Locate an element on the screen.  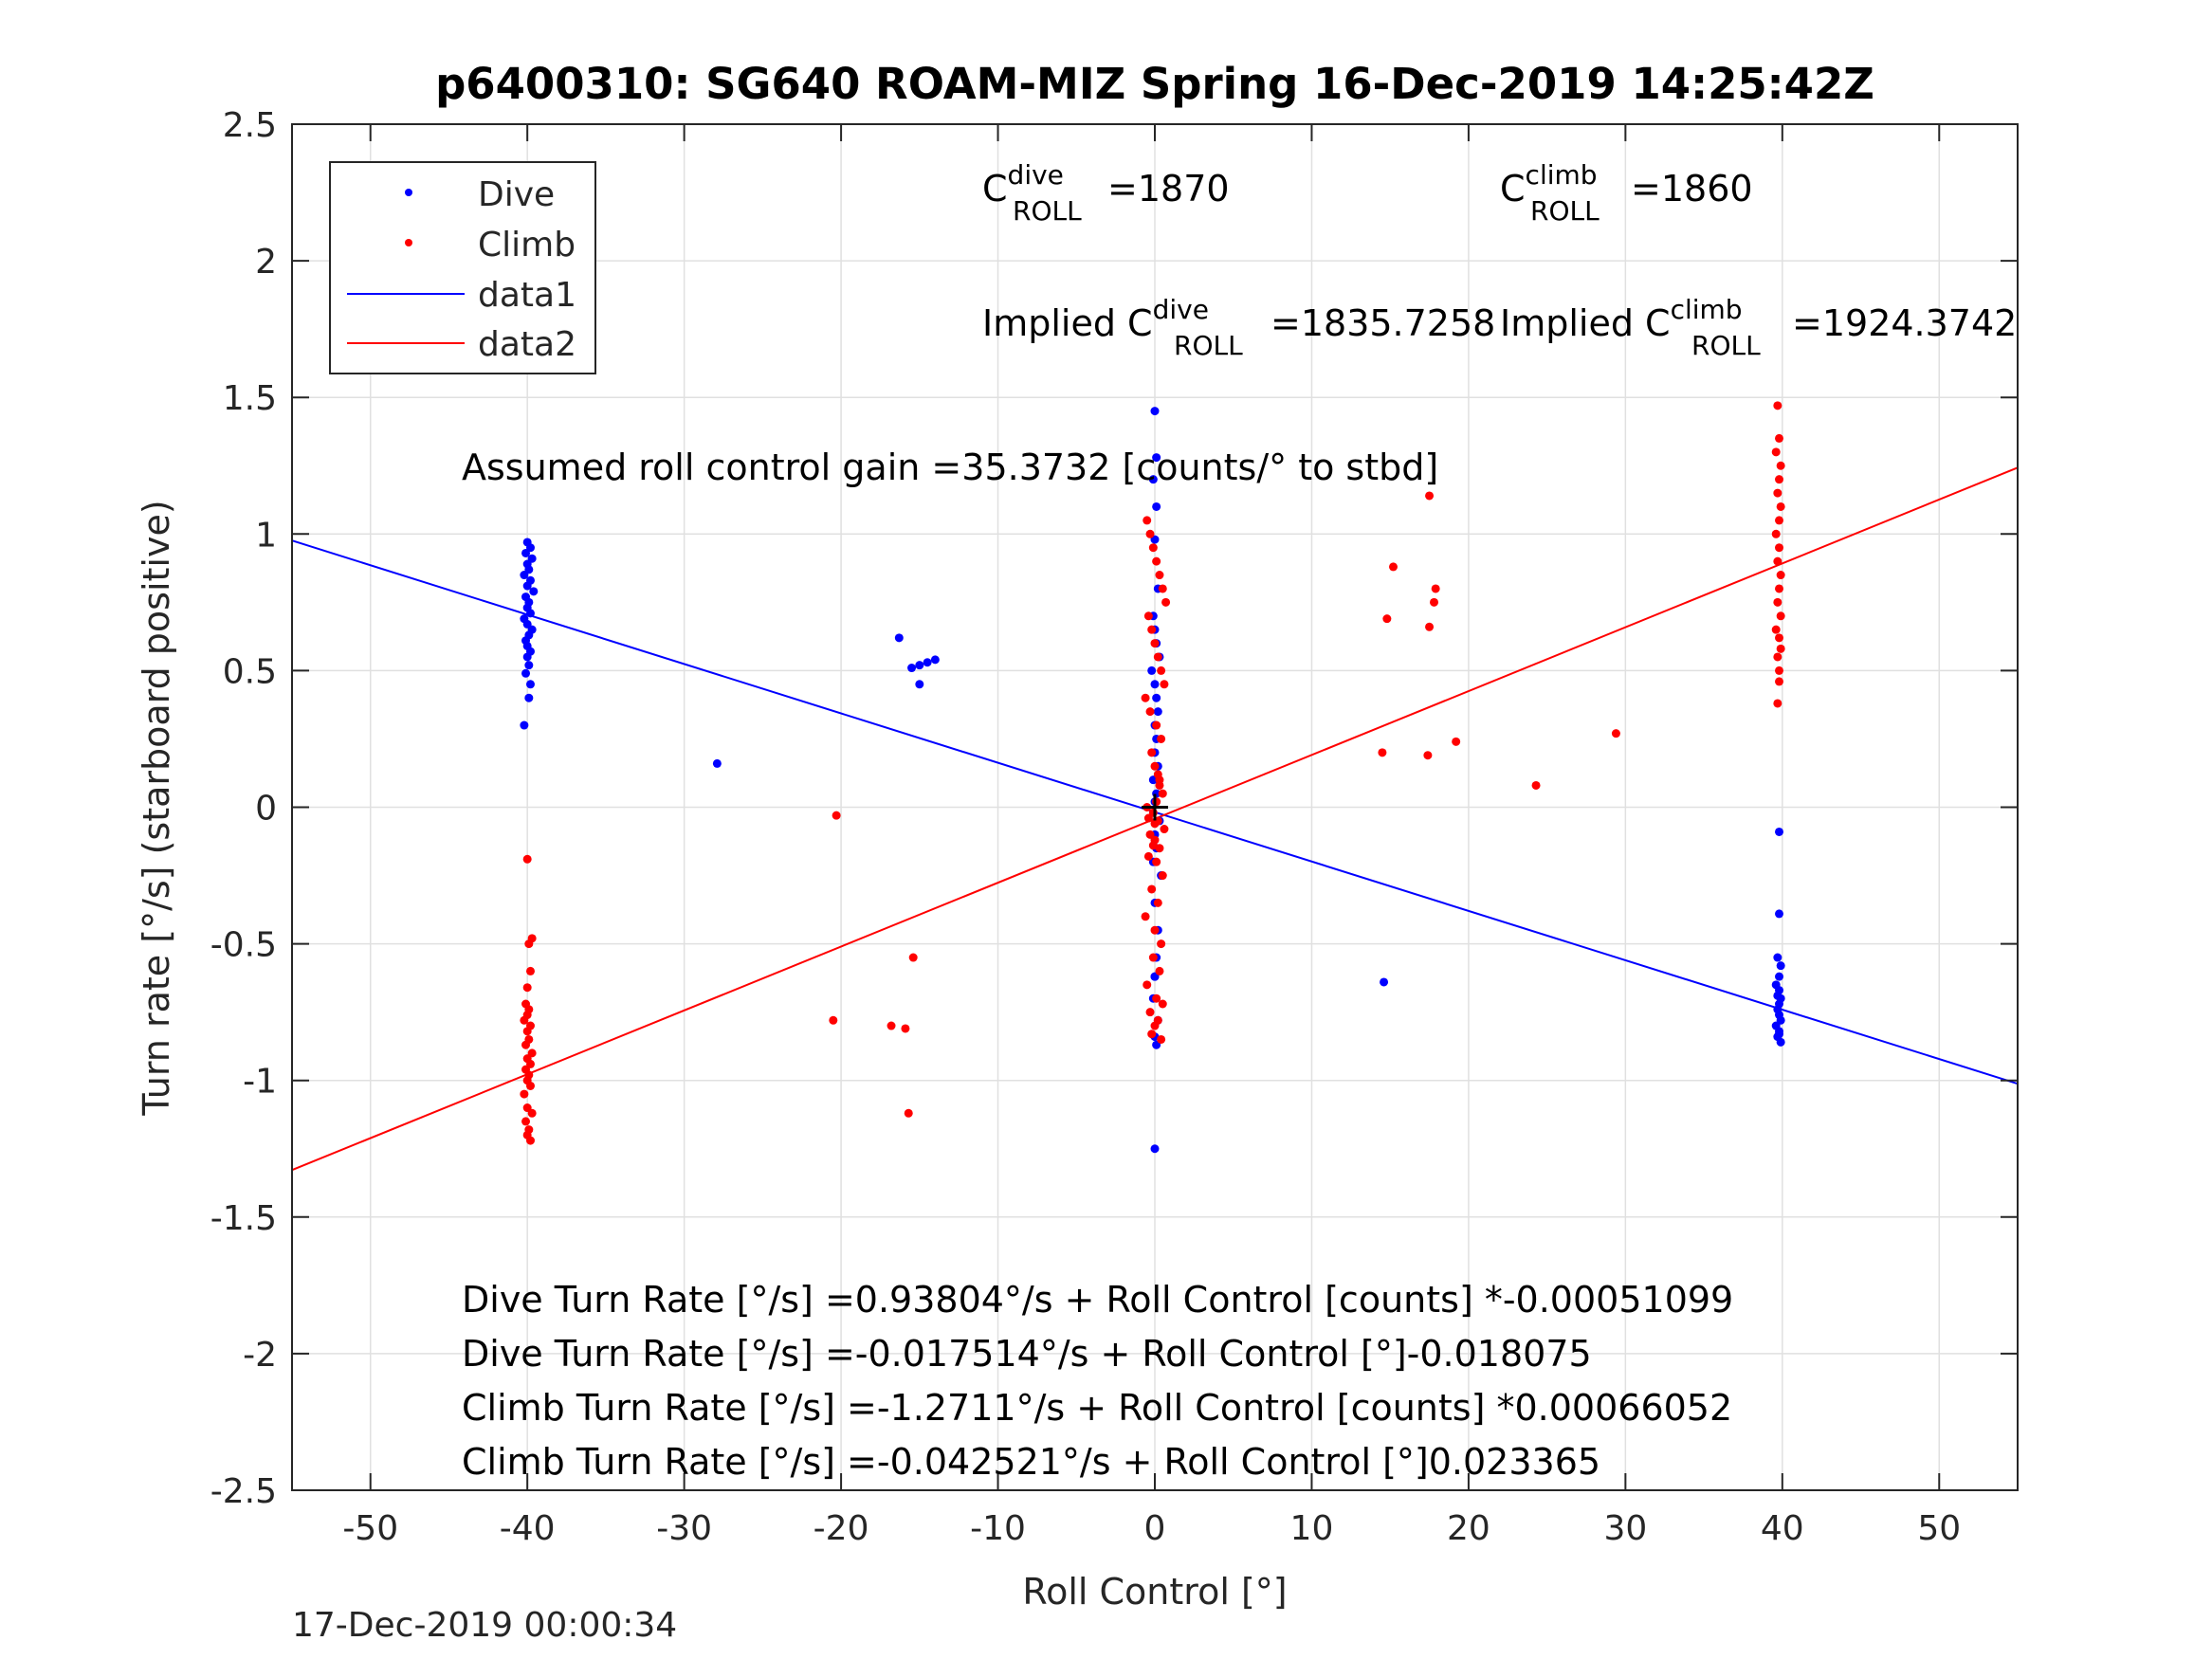
x-tick-label: -10 is located at coordinates (998, 1528).